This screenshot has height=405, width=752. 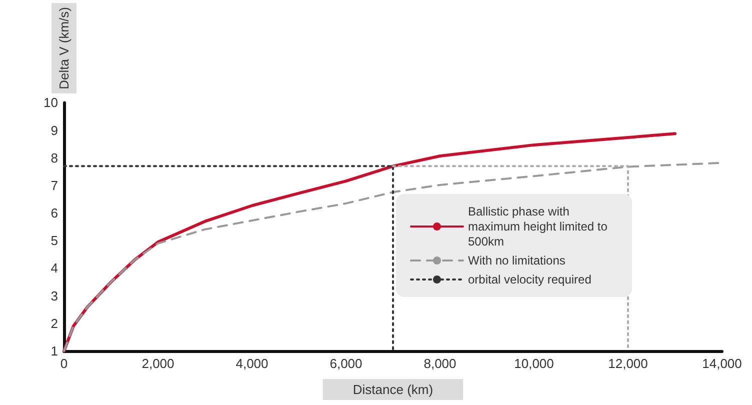 I want to click on x-tick-label: 10,000, so click(x=534, y=363).